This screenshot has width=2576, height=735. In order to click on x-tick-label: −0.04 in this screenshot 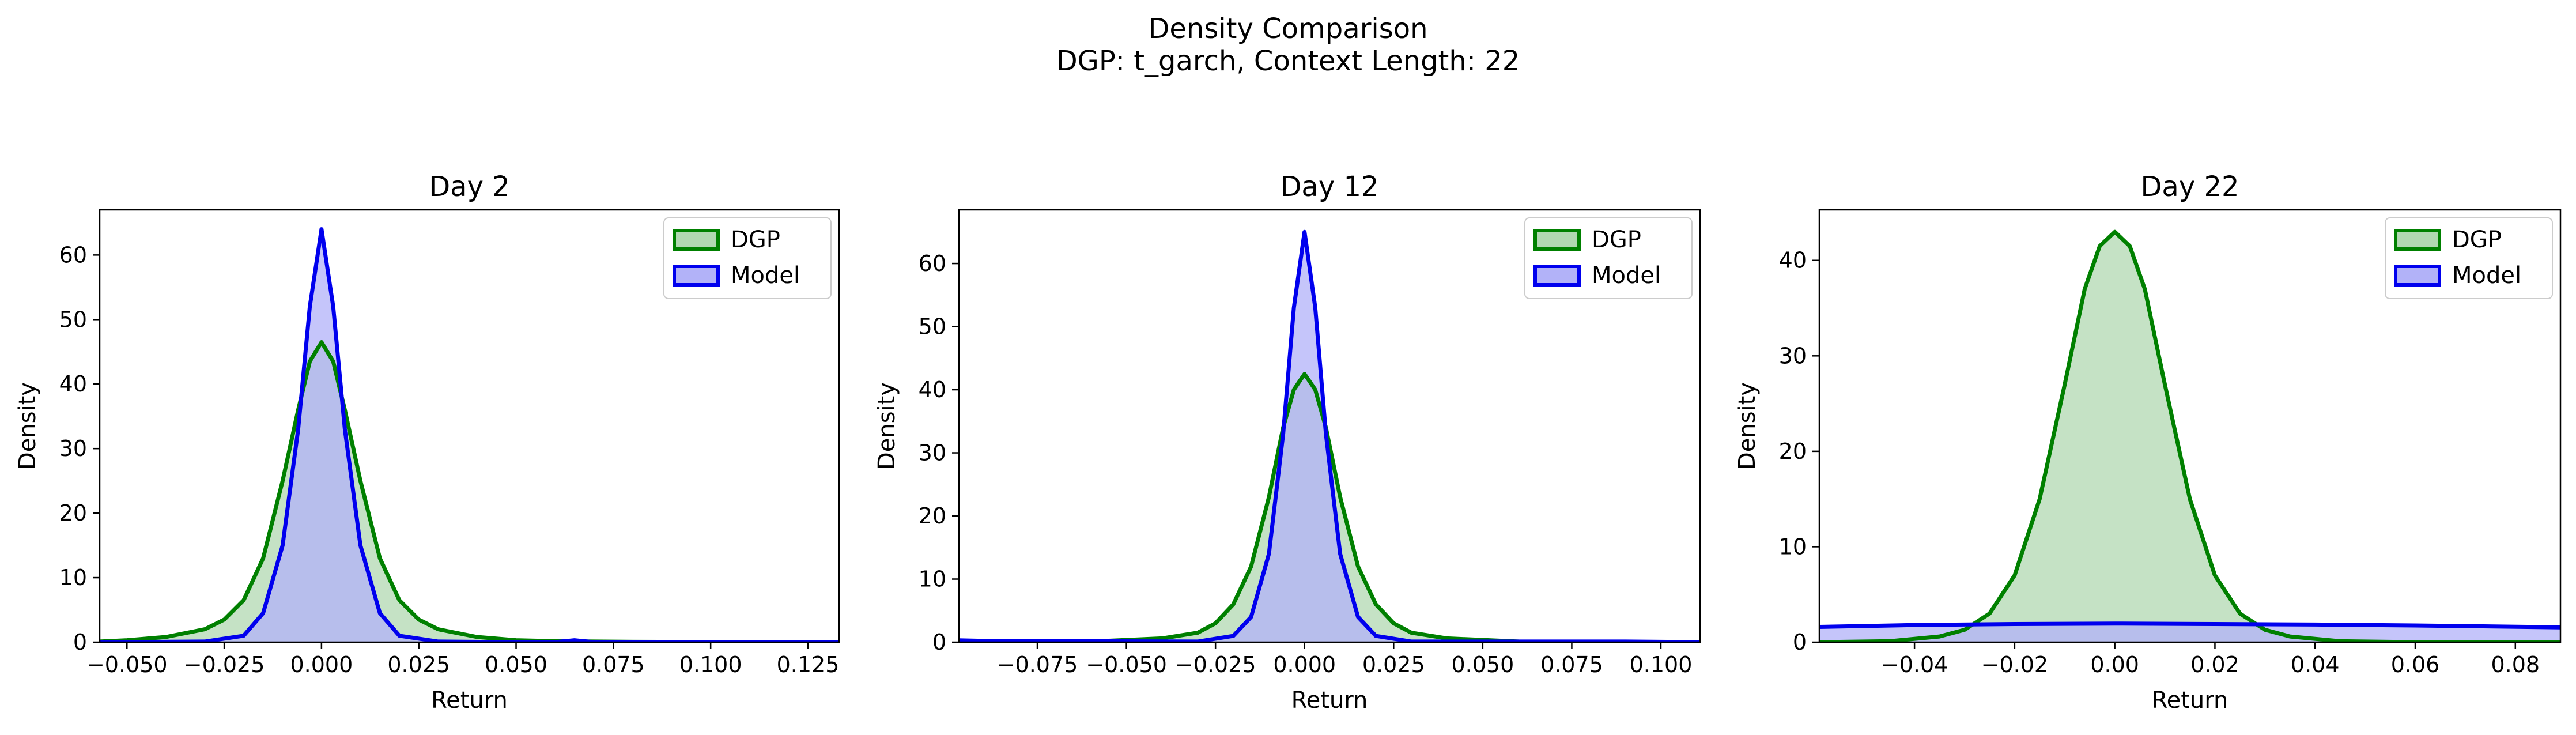, I will do `click(1914, 664)`.